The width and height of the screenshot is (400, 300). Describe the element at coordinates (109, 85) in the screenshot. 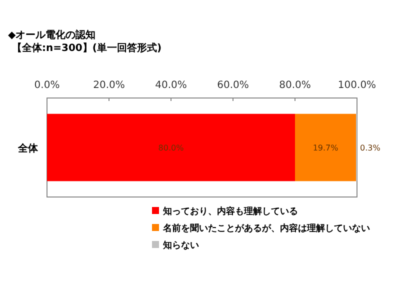

I see `x-tick-label: 20.0%` at that location.